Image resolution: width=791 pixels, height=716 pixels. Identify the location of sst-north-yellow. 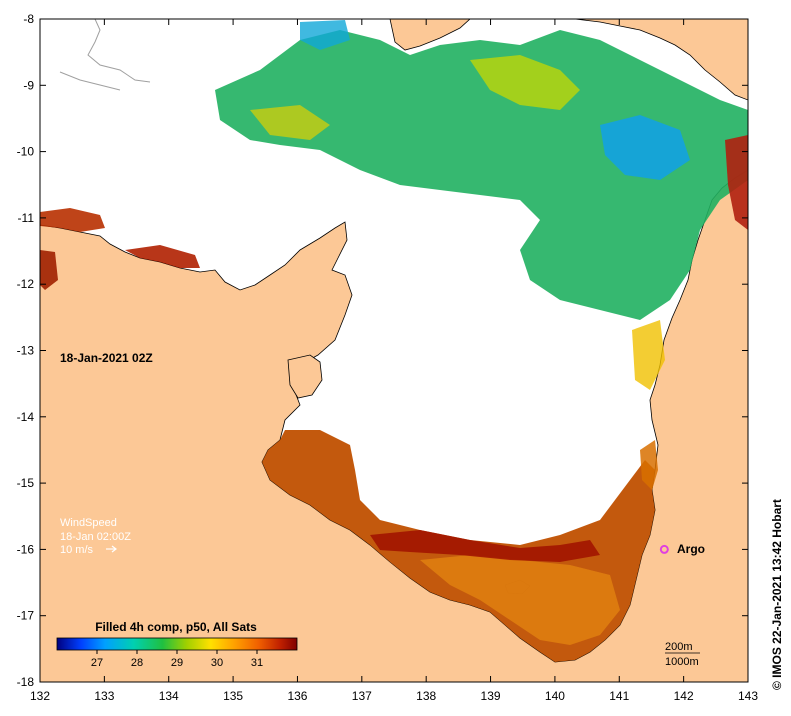
(525, 82).